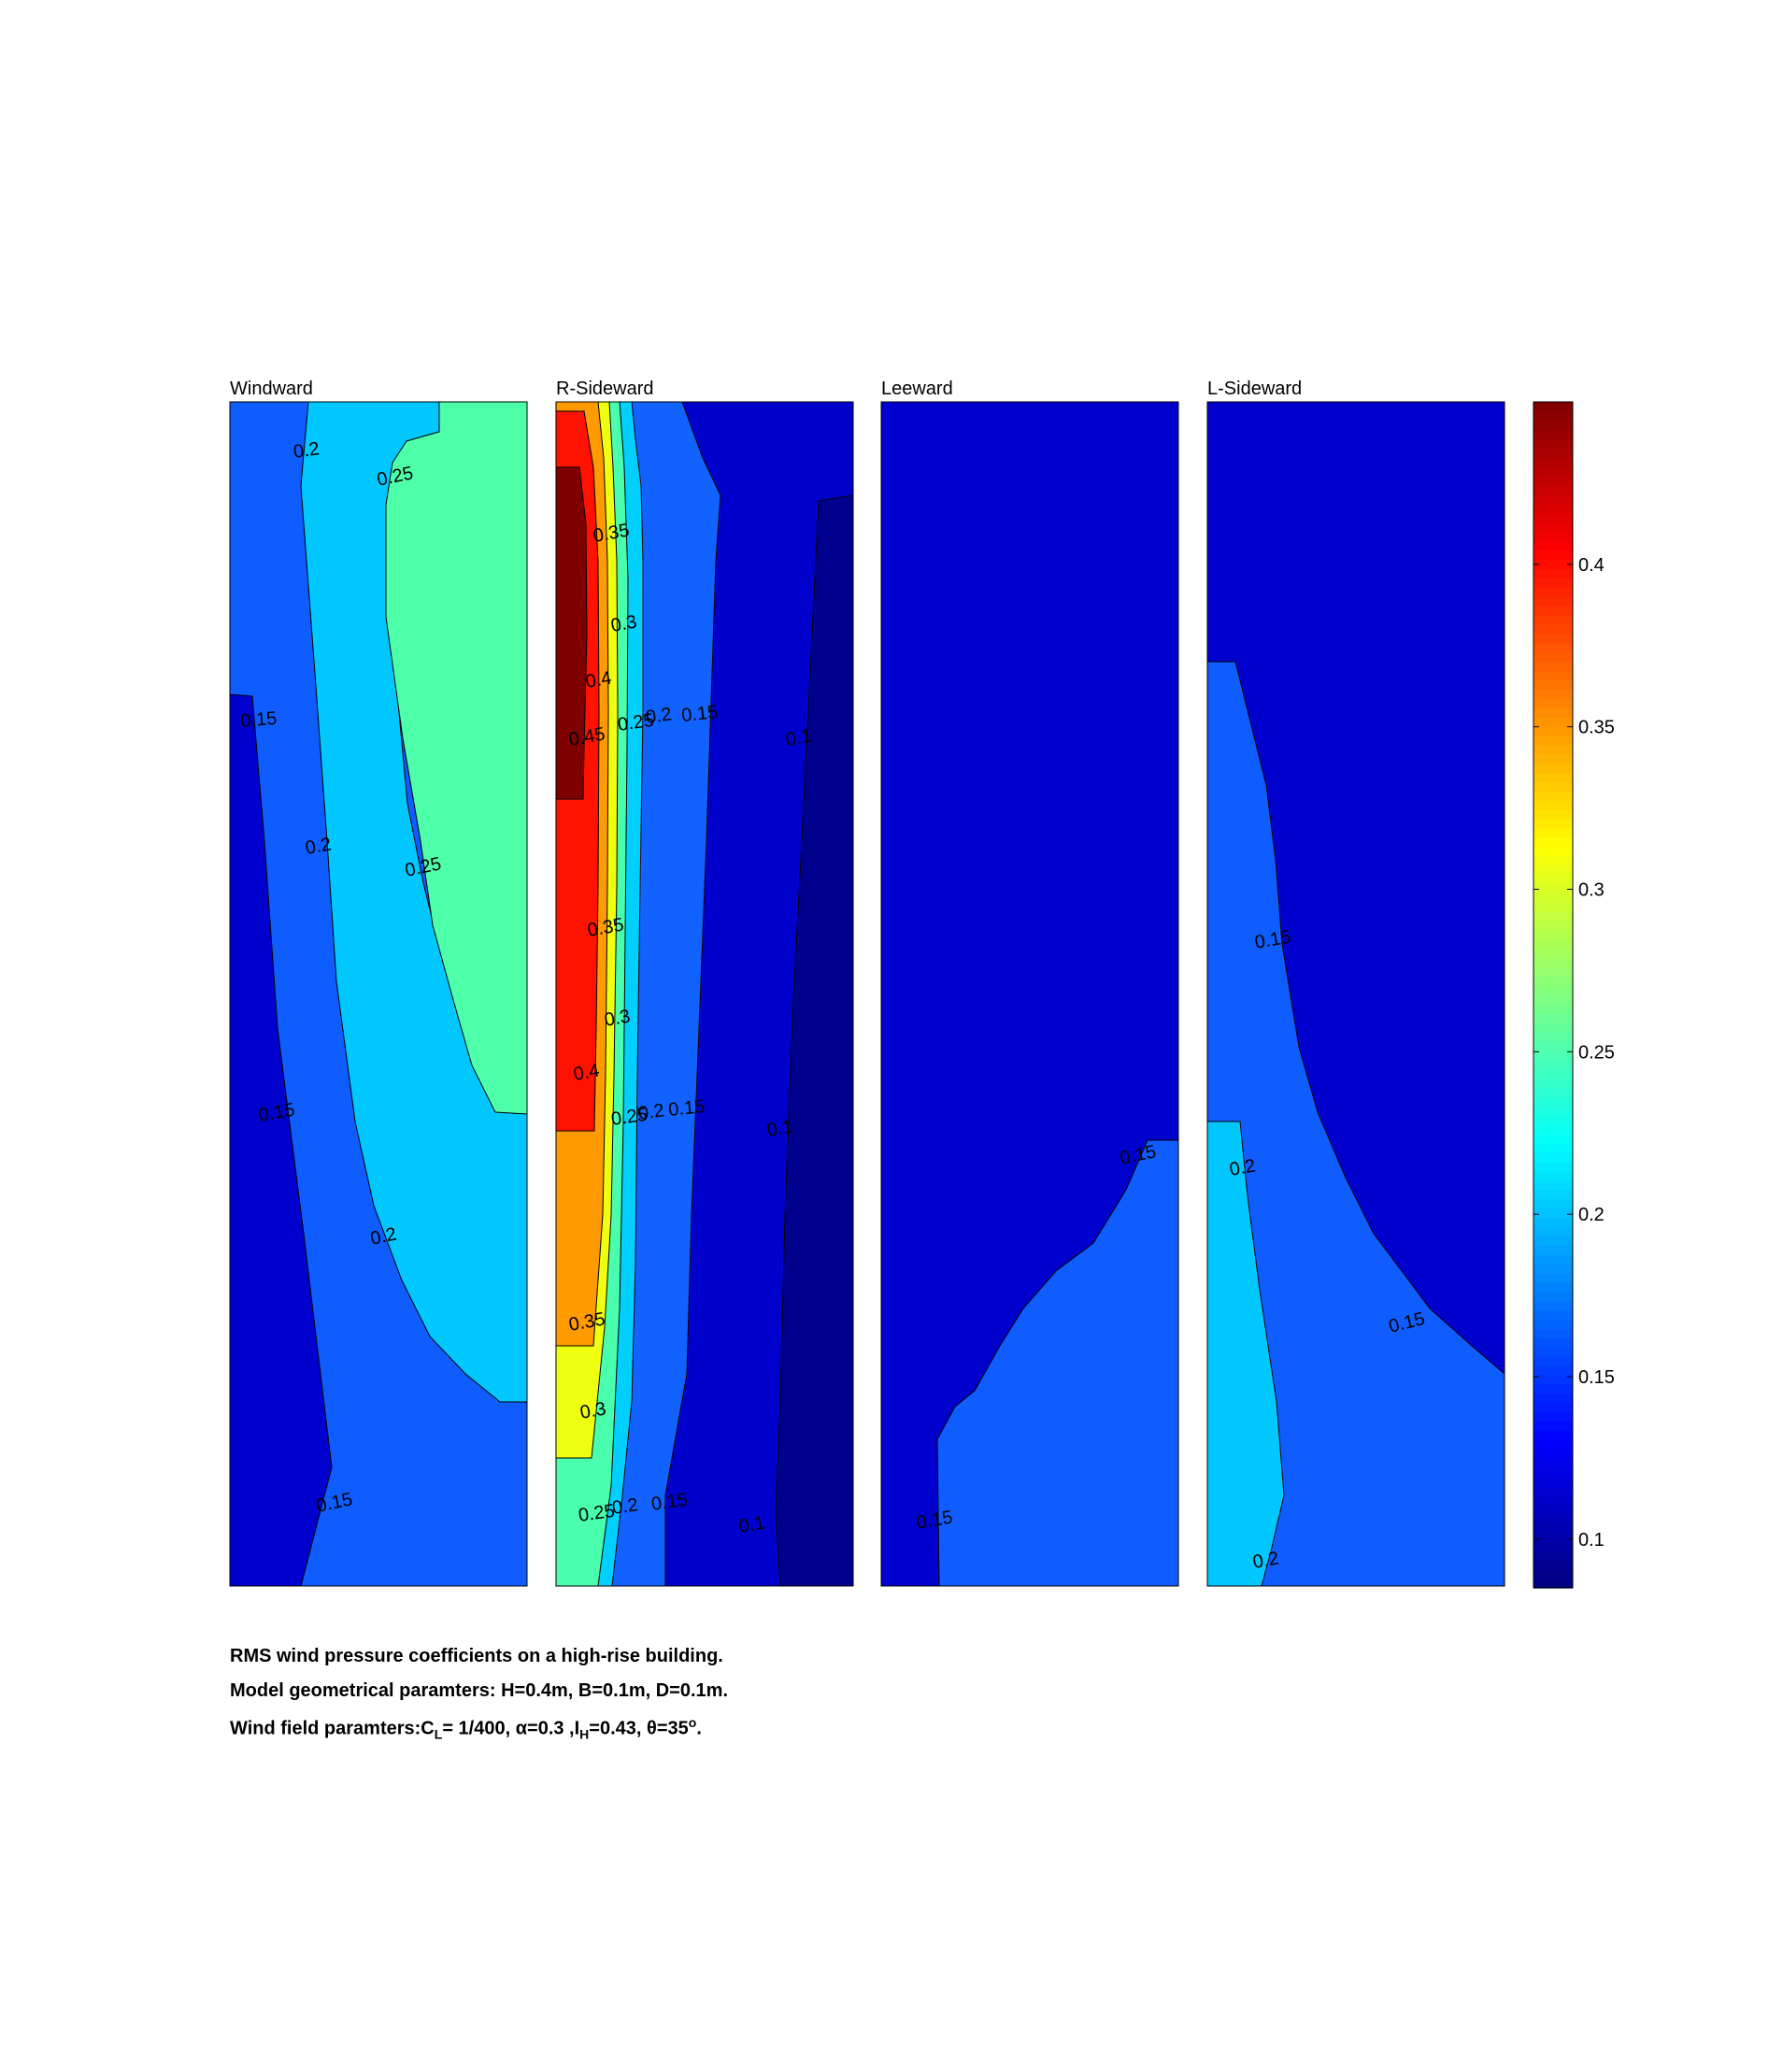  Describe the element at coordinates (1029, 994) in the screenshot. I see `leeward-frame` at that location.